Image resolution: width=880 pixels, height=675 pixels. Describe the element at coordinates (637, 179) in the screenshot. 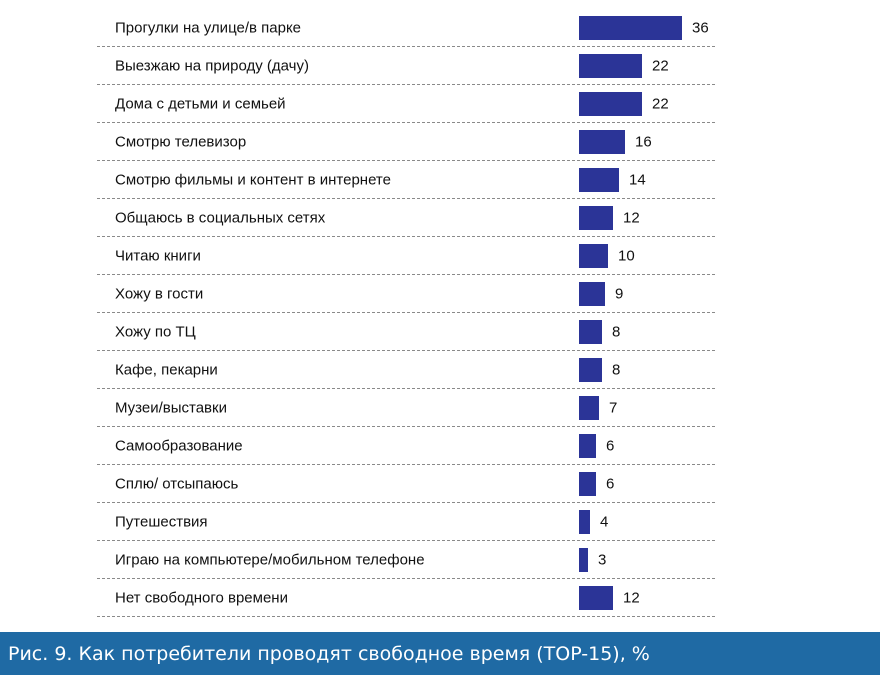

I see `data-label: 14` at that location.